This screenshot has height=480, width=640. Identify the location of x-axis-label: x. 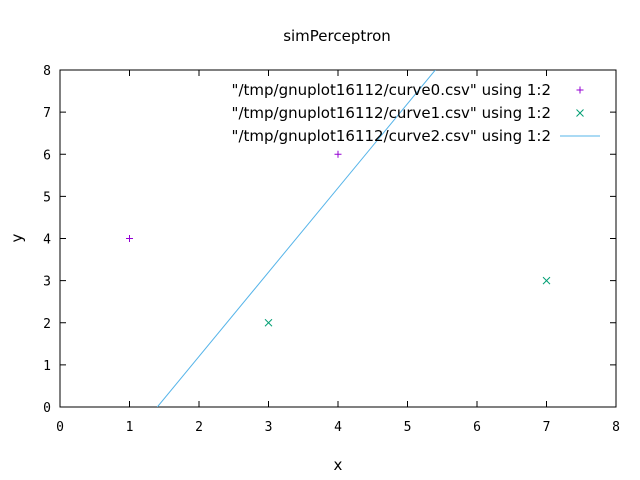
(338, 465).